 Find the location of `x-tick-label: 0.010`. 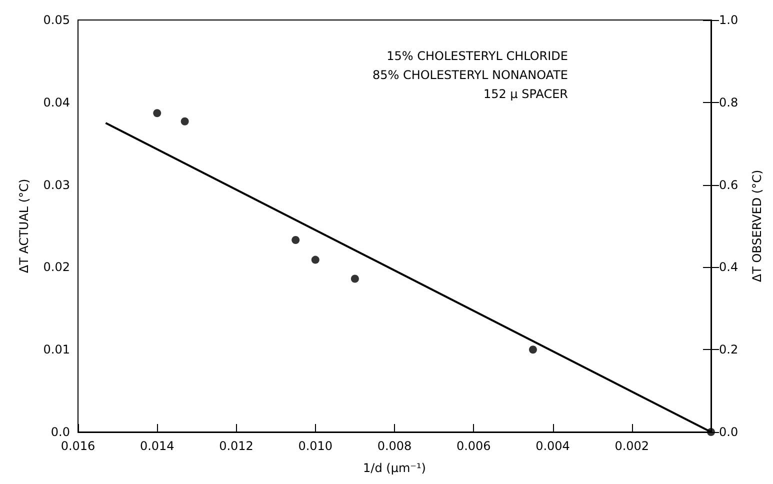

x-tick-label: 0.010 is located at coordinates (315, 446).